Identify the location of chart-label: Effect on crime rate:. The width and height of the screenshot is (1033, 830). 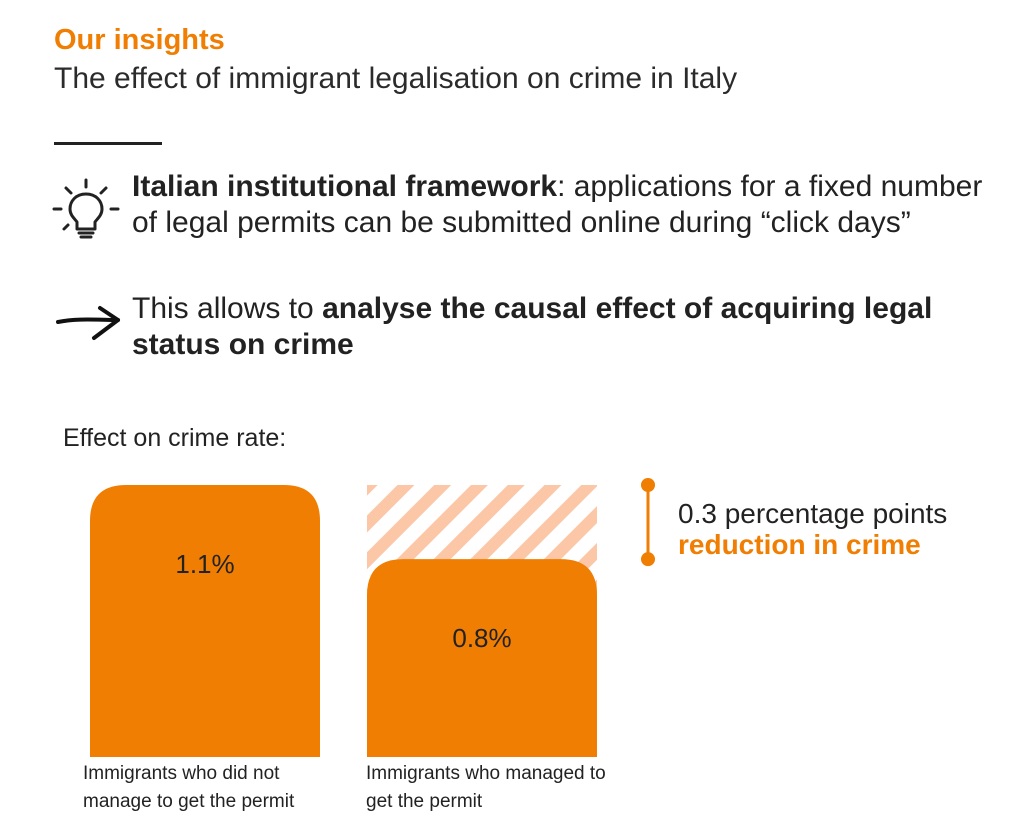
(175, 438).